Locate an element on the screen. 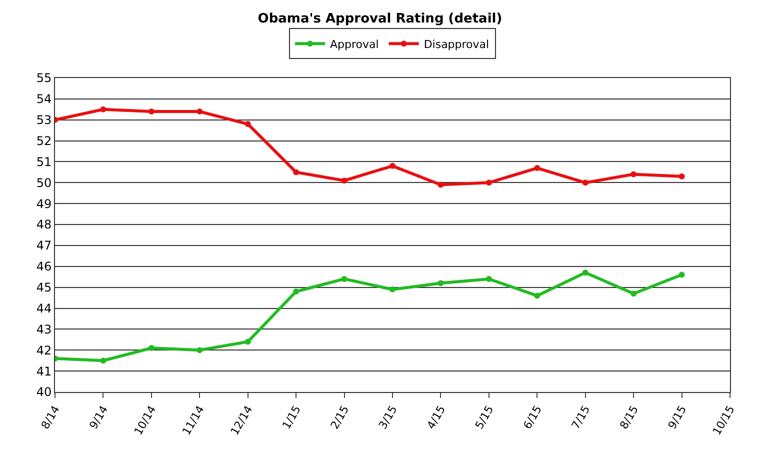 The width and height of the screenshot is (760, 452). y-tick-label: 54 is located at coordinates (44, 99).